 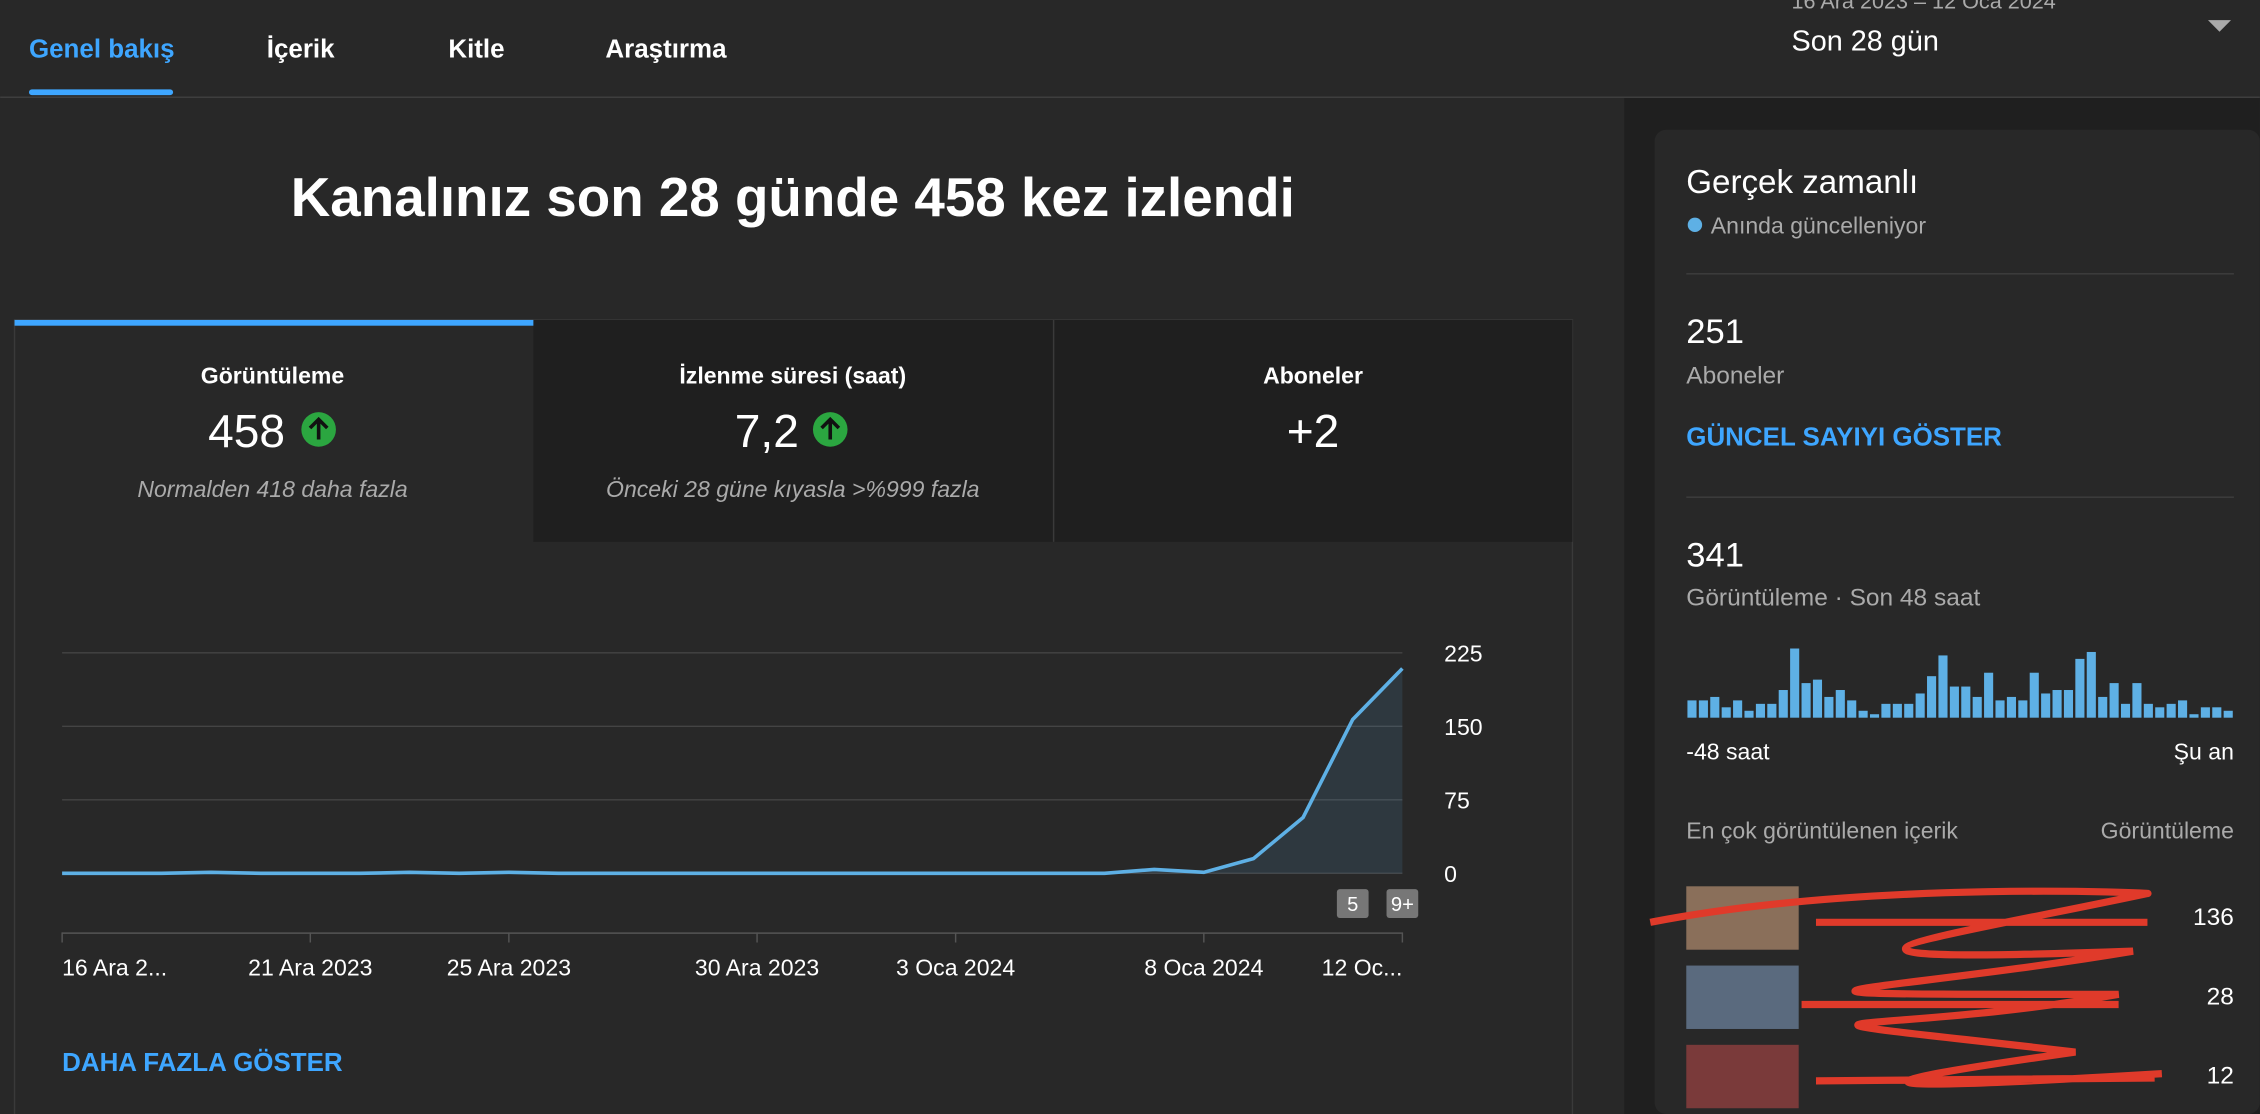 What do you see at coordinates (1728, 751) in the screenshot?
I see `x-label: -48 saat` at bounding box center [1728, 751].